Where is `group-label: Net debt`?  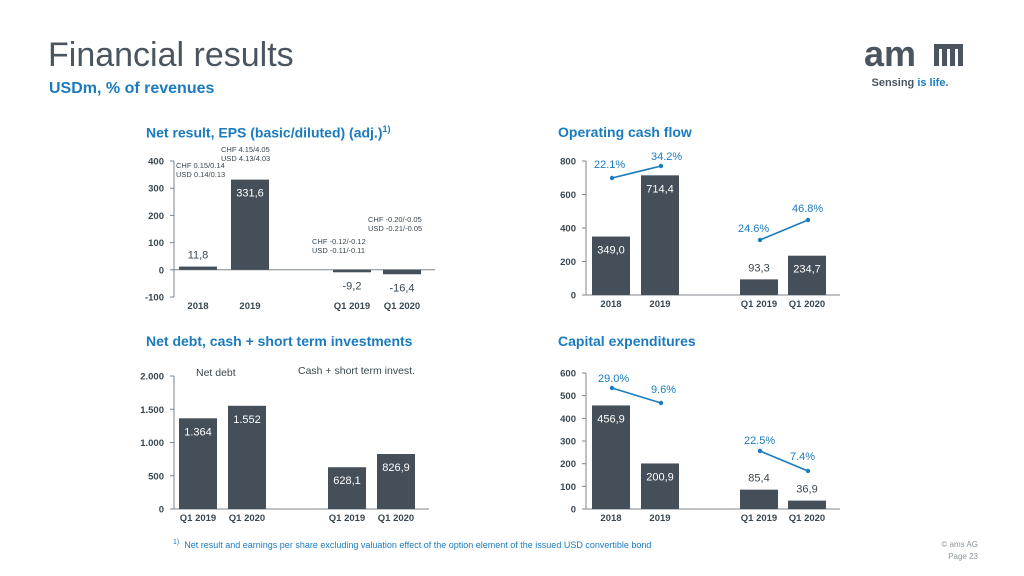 group-label: Net debt is located at coordinates (216, 373).